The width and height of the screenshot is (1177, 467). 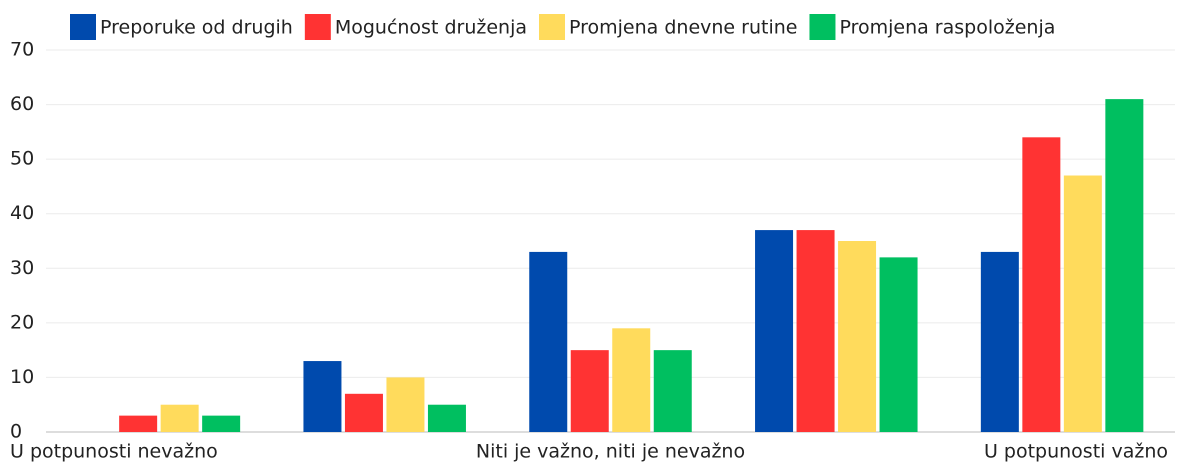 I want to click on x-tick-label: Niti je važno, niti je nevažno, so click(x=610, y=452).